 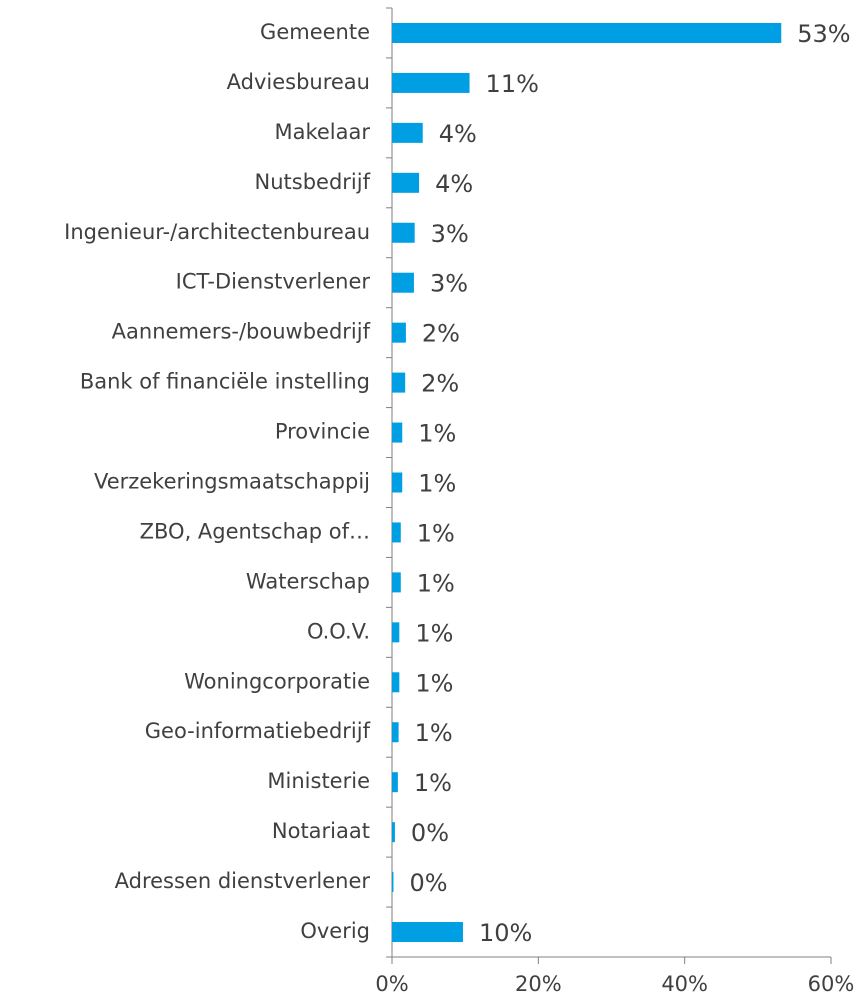 I want to click on data-label: 10%, so click(x=505, y=933).